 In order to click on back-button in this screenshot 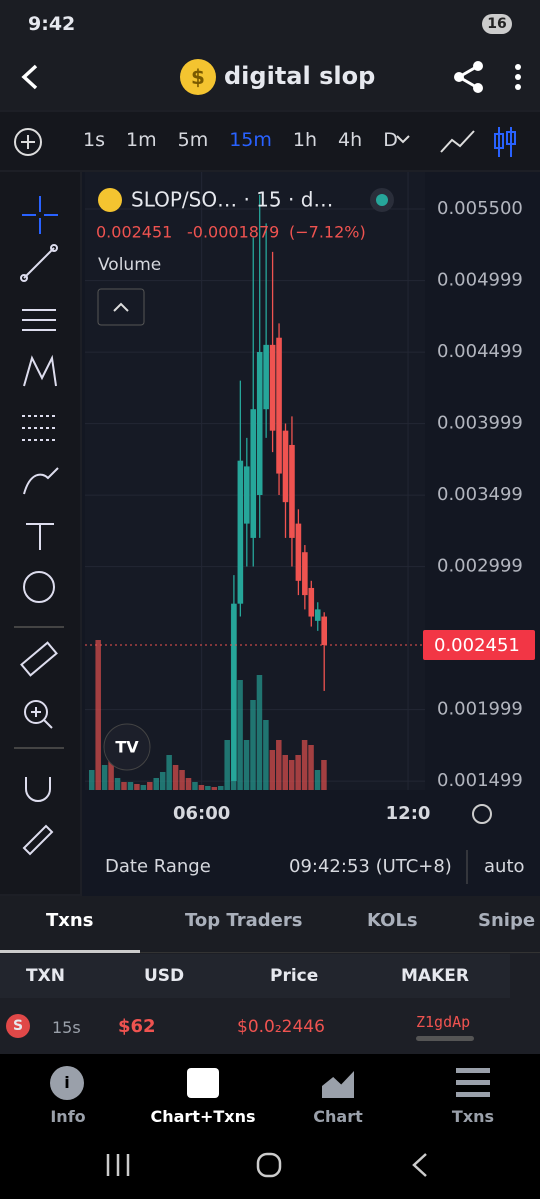, I will do `click(31, 77)`.